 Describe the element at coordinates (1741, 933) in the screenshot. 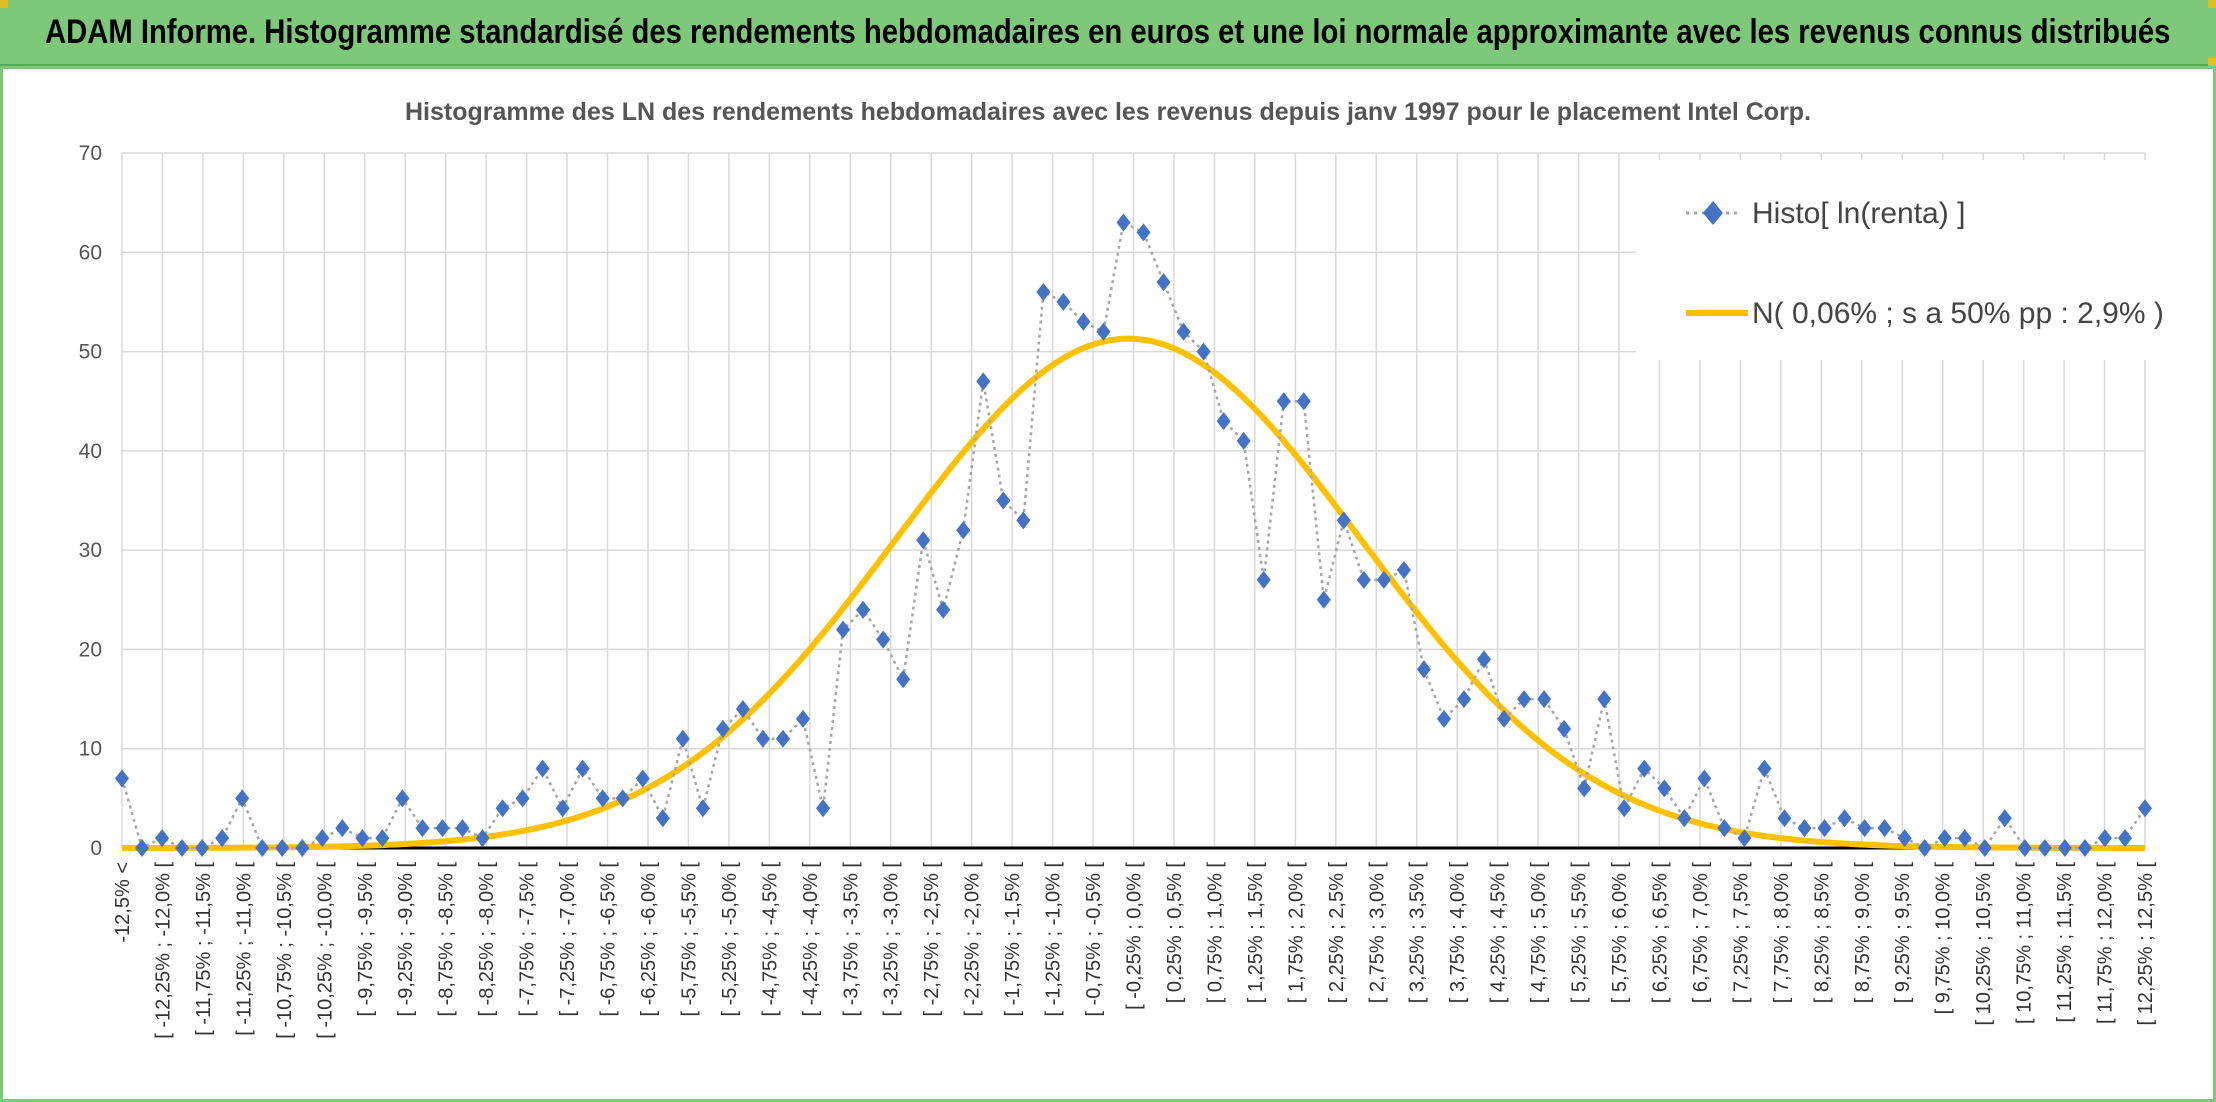

I see `x-tick-label: [ 7,25% ; 7,5% [` at that location.